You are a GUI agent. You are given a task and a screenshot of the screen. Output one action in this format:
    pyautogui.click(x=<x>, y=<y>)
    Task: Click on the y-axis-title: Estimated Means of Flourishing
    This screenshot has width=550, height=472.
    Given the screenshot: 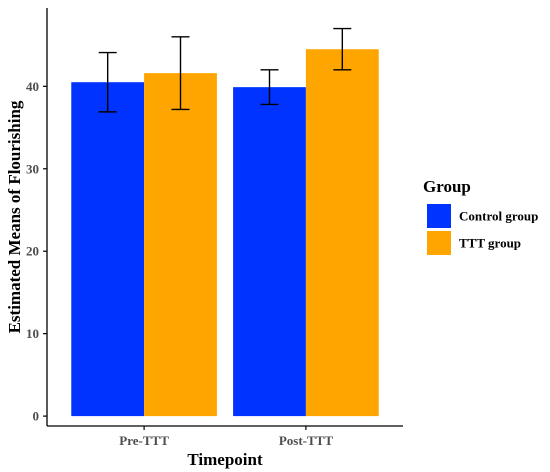 What is the action you would take?
    pyautogui.click(x=14, y=216)
    